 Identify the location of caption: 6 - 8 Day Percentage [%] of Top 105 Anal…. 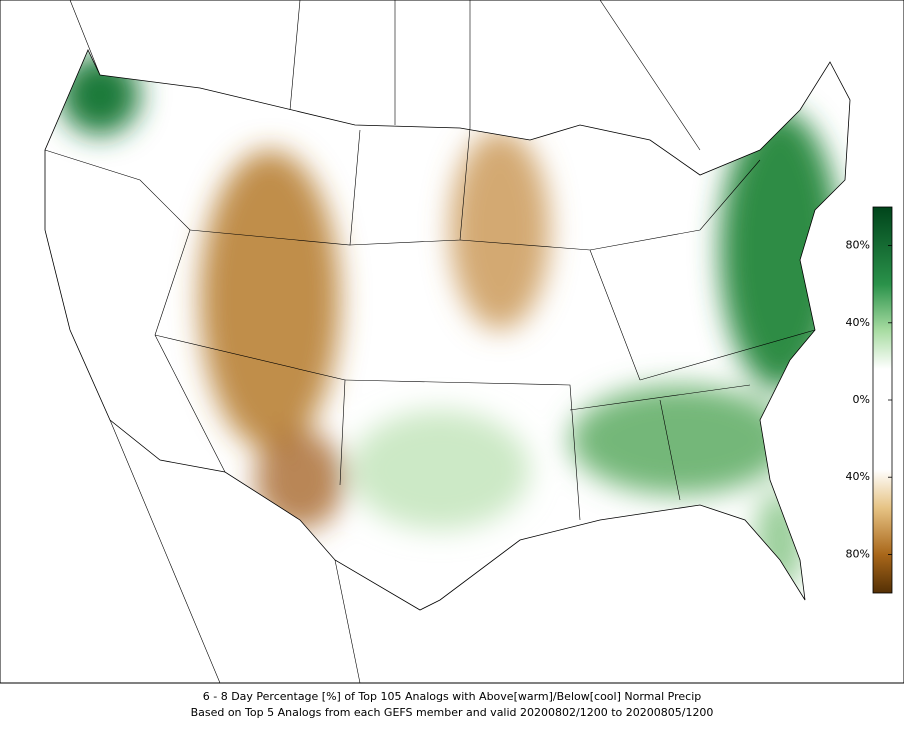
(452, 696).